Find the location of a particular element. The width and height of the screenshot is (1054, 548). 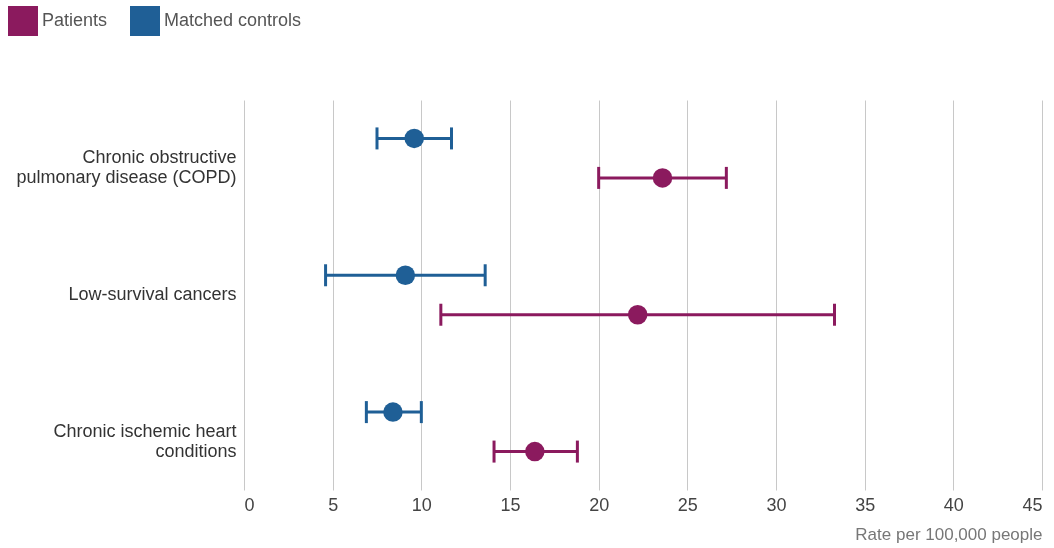

x-tick-label: 40 is located at coordinates (953, 504).